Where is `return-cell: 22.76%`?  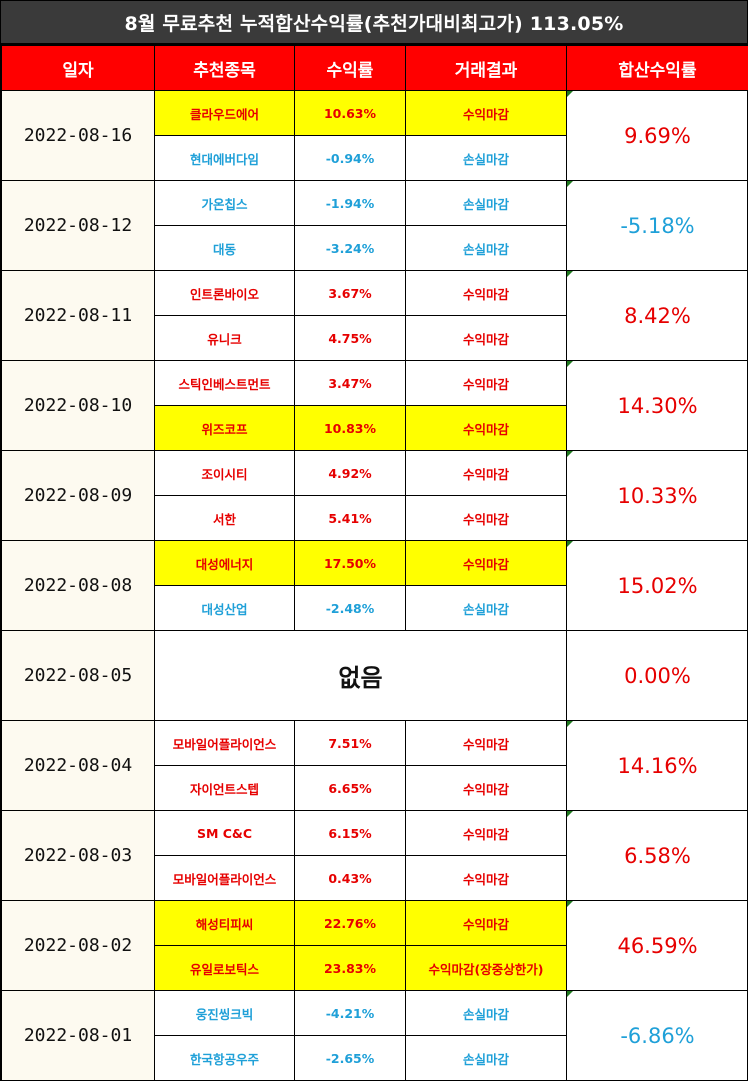
return-cell: 22.76% is located at coordinates (350, 923).